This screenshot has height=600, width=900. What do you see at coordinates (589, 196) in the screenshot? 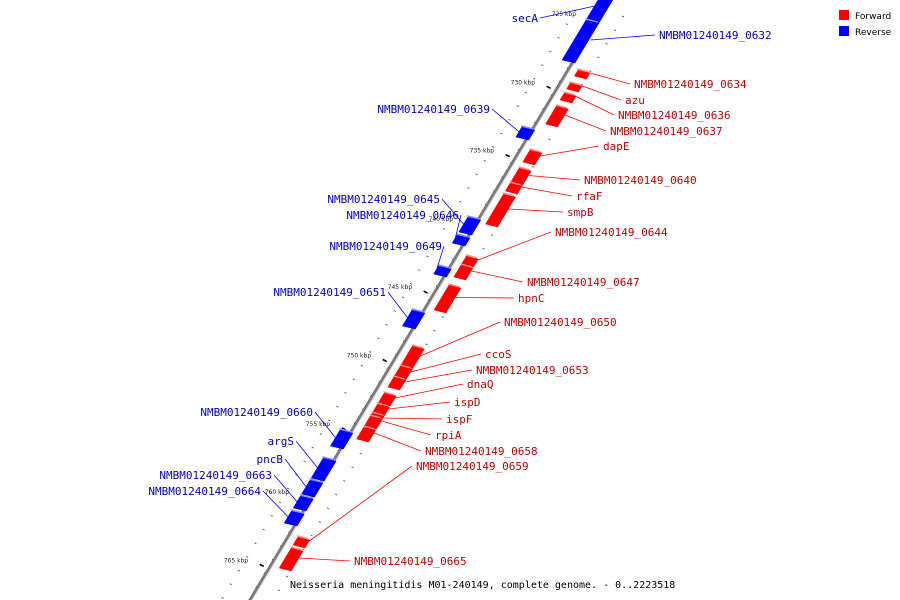
I see `forward-gene-label: rfaF` at bounding box center [589, 196].